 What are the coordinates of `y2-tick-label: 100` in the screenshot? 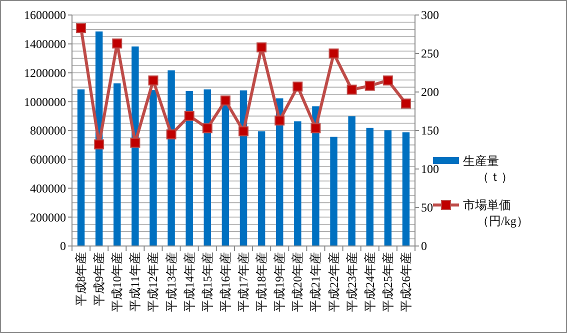 It's located at (430, 169).